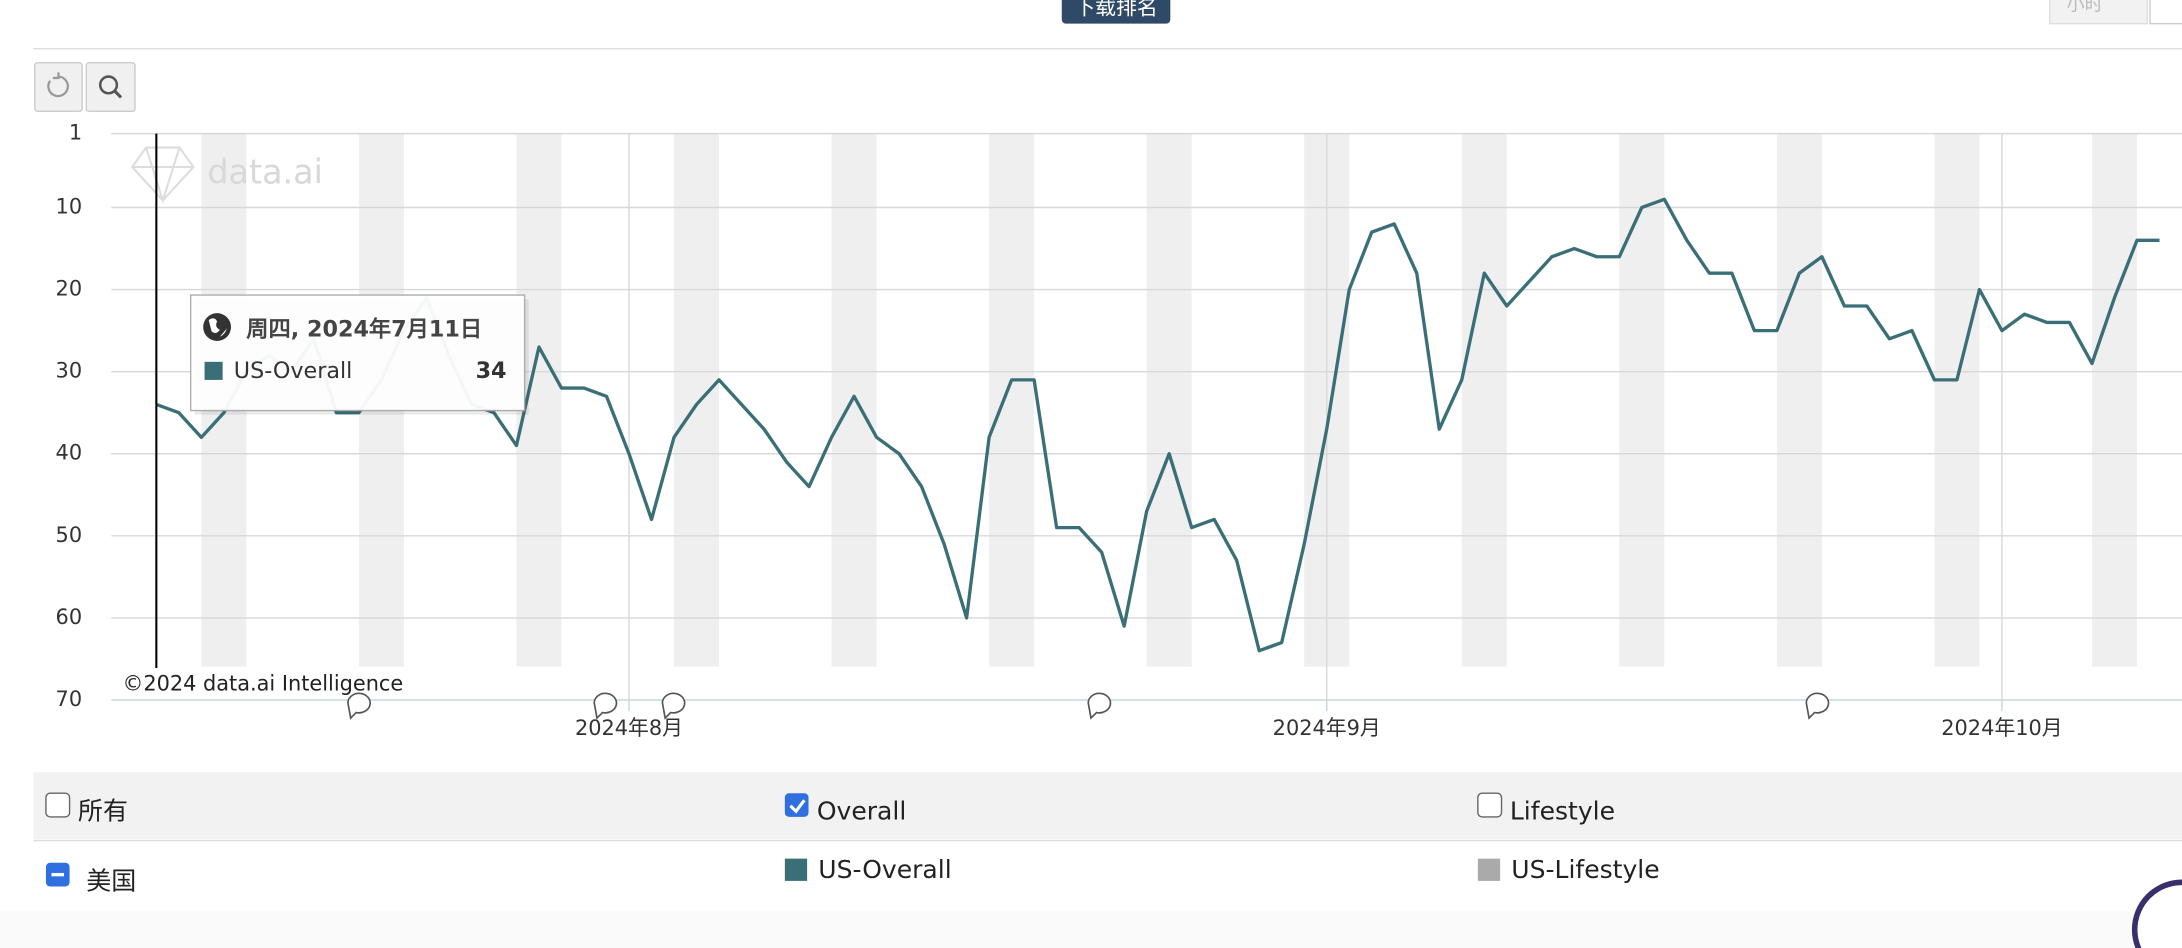  What do you see at coordinates (2085, 8) in the screenshot?
I see `hour-button-label: 小时` at bounding box center [2085, 8].